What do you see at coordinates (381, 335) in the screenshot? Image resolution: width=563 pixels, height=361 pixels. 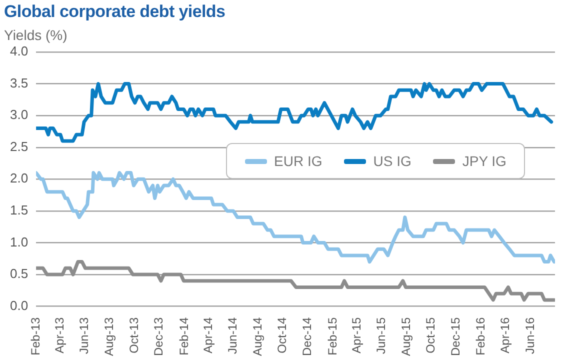 I see `x-tick-label: Jun-15` at bounding box center [381, 335].